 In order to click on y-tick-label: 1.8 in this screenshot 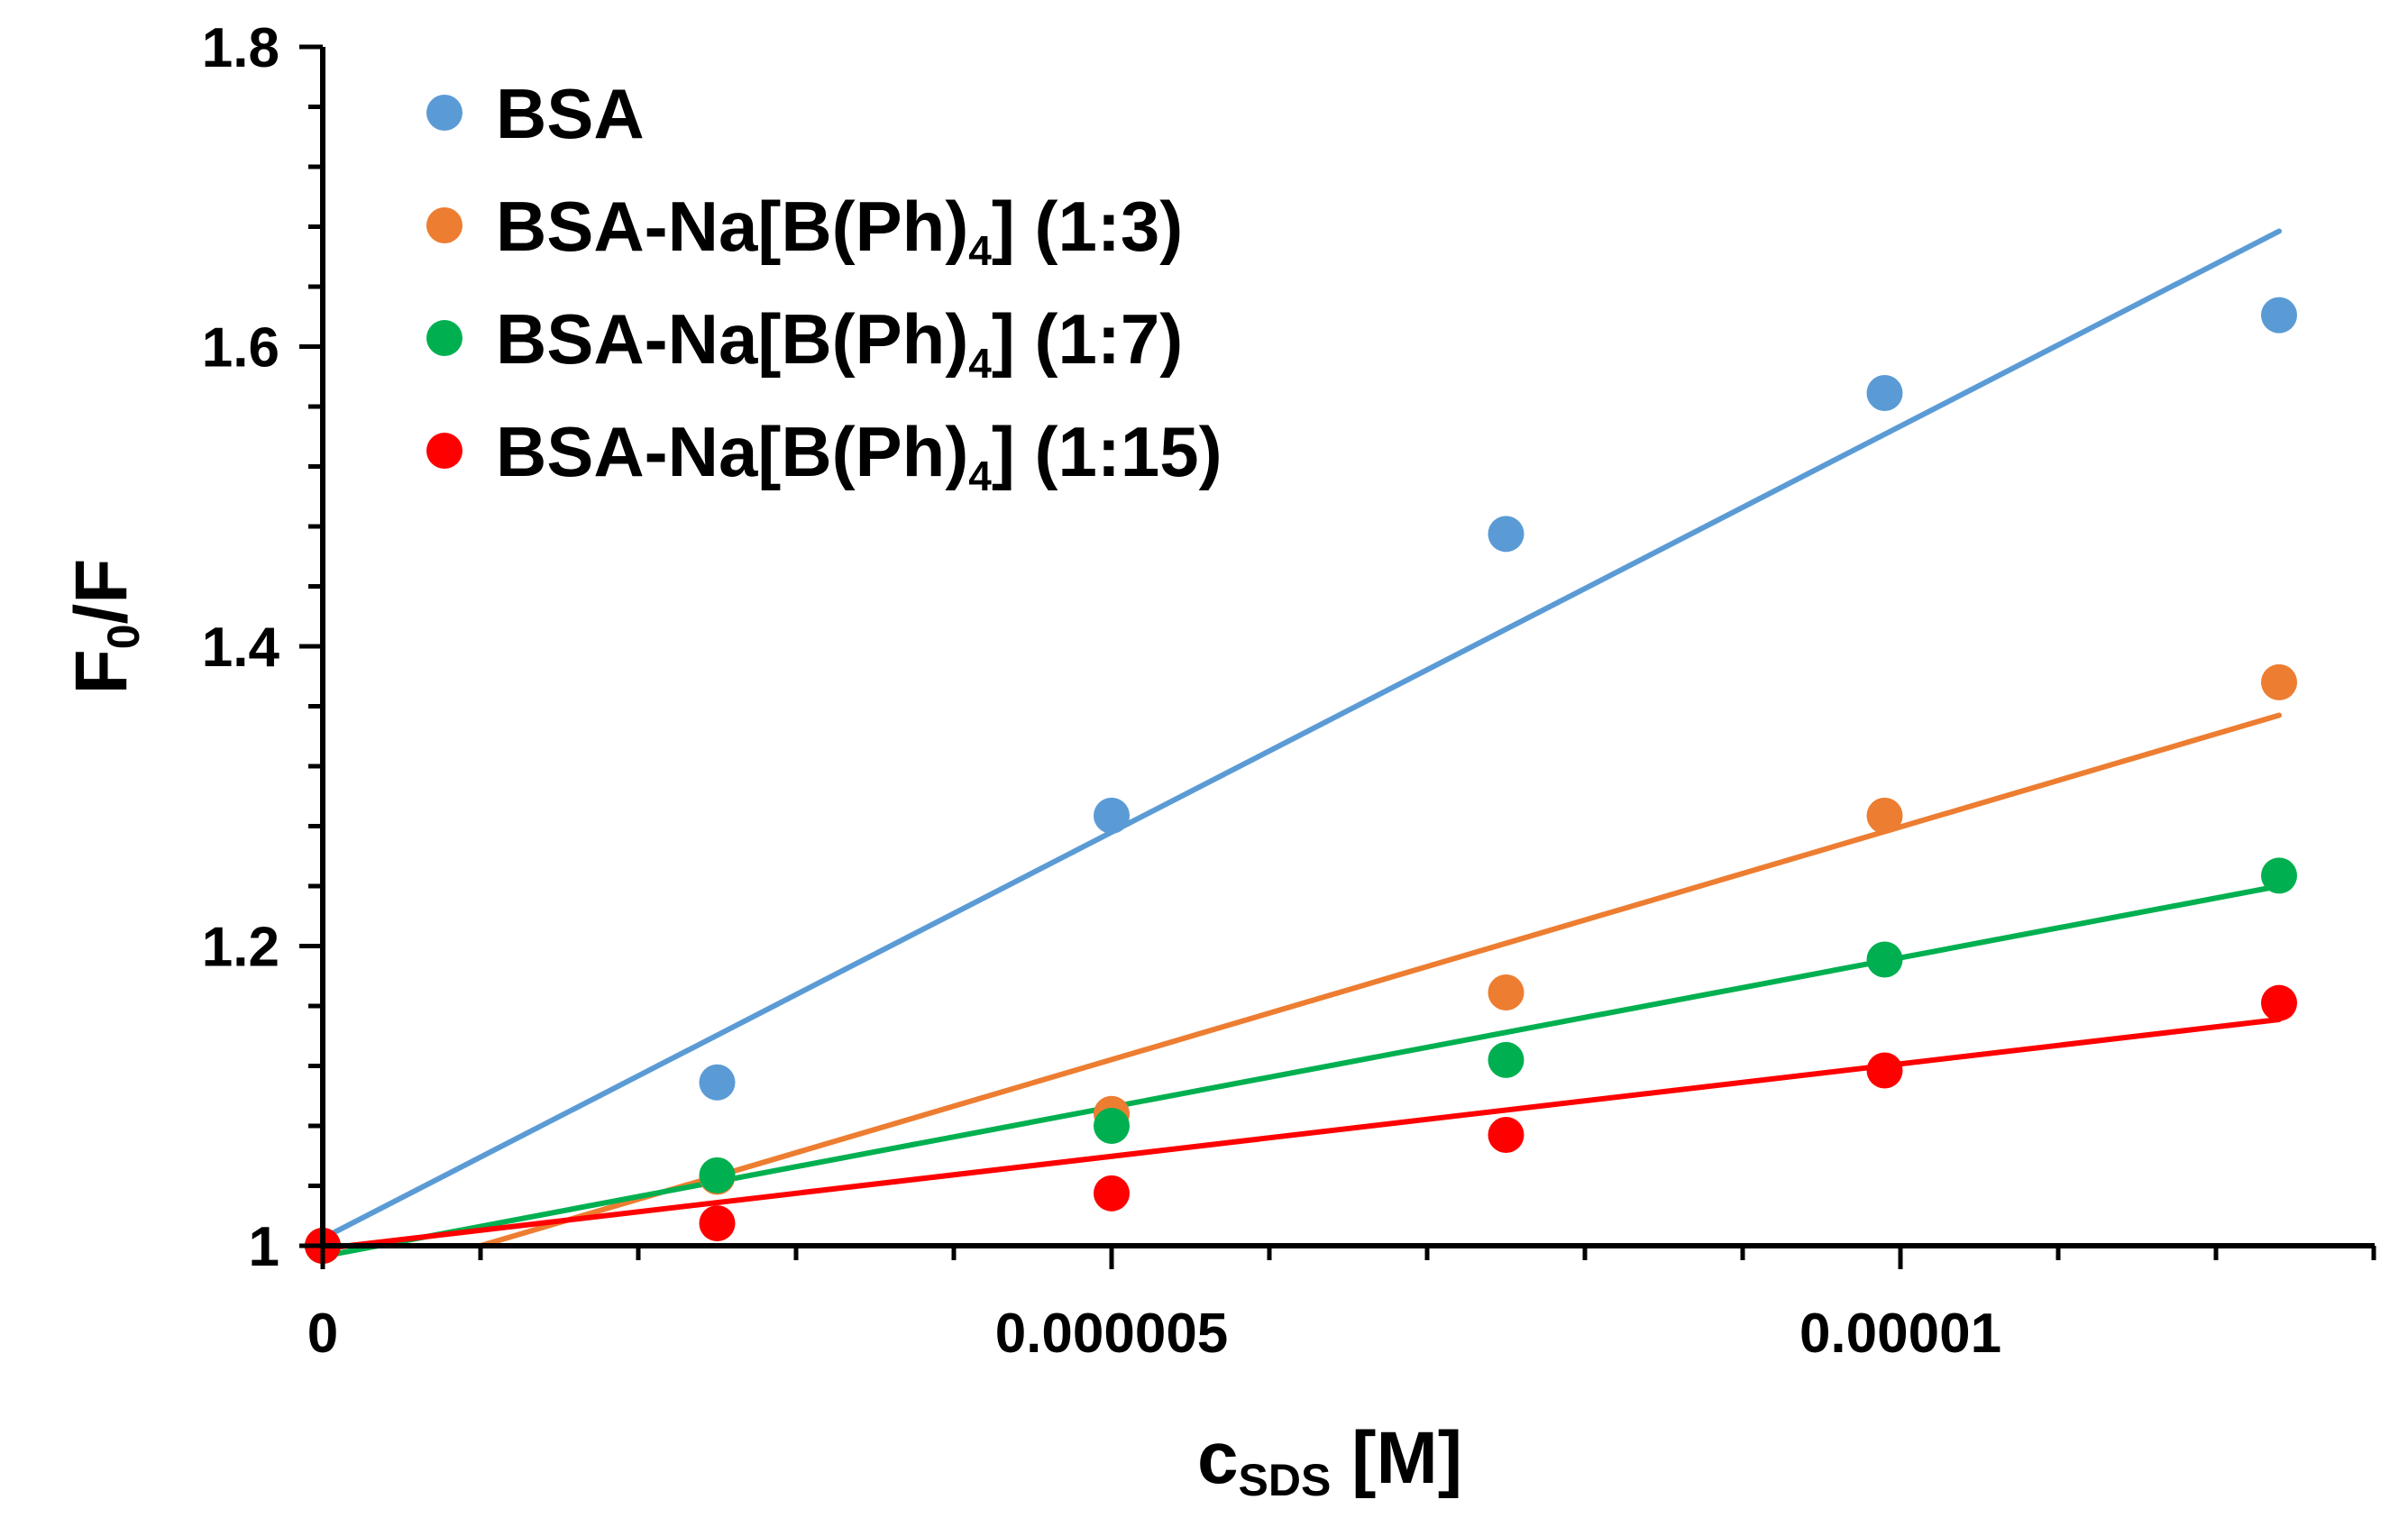, I will do `click(240, 48)`.